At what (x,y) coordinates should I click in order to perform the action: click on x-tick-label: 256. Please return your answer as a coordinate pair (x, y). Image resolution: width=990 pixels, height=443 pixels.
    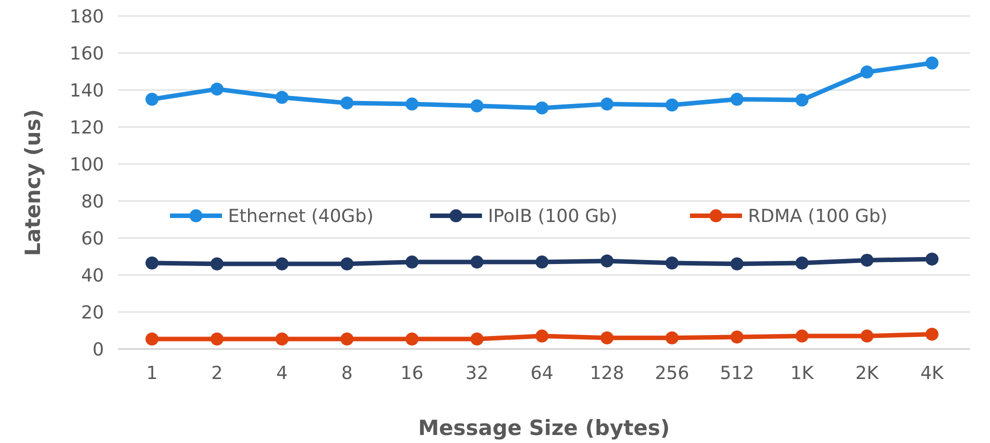
    Looking at the image, I should click on (672, 373).